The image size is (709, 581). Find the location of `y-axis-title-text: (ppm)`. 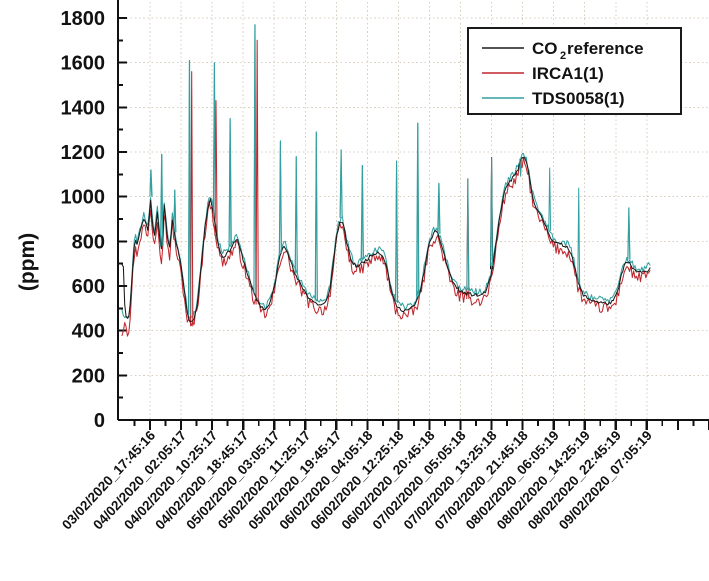

y-axis-title-text: (ppm) is located at coordinates (27, 262).